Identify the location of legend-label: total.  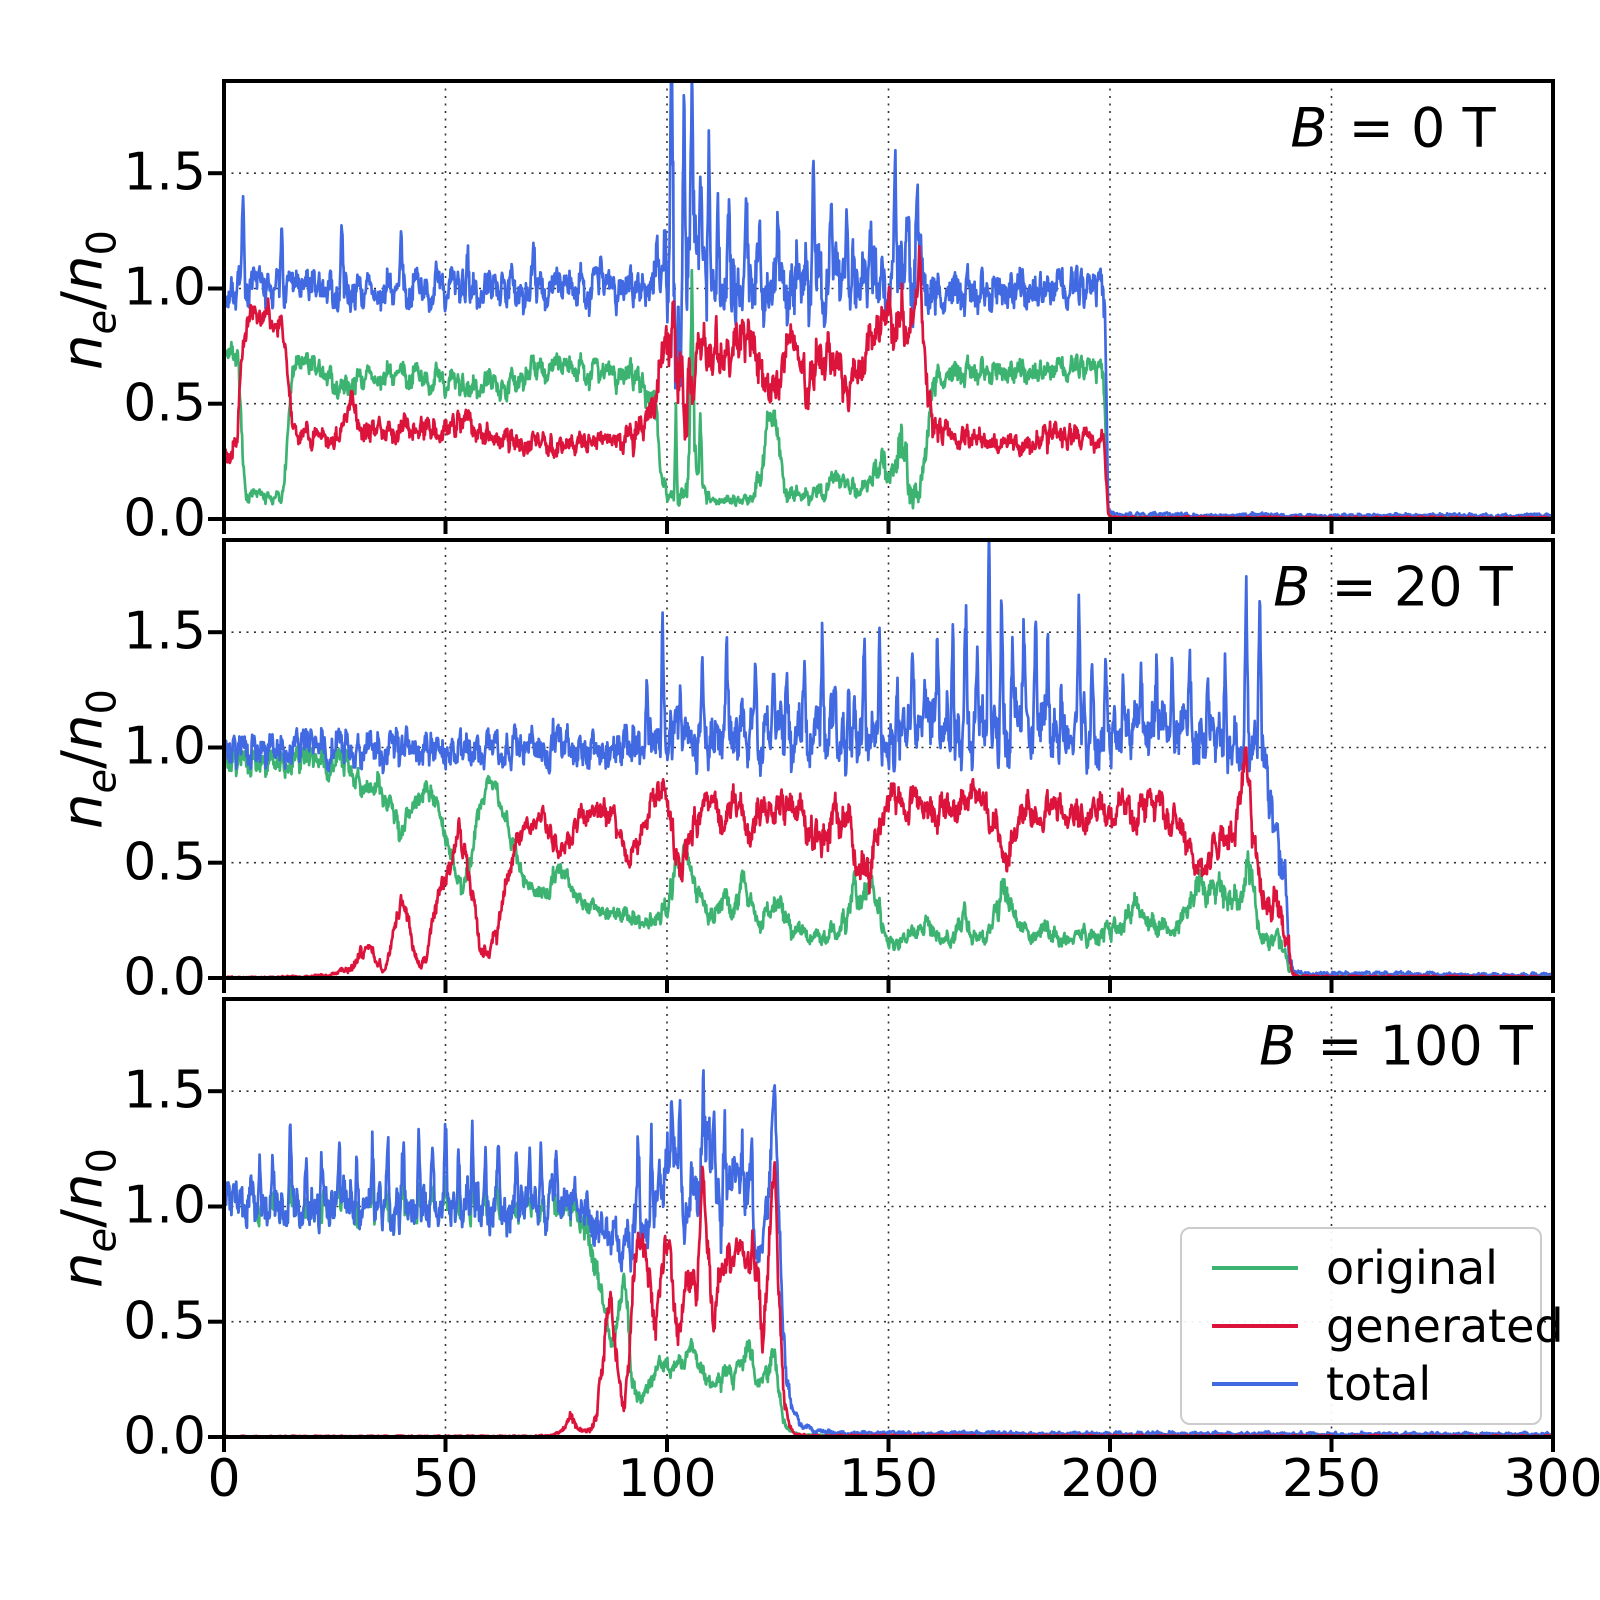
(1379, 1384).